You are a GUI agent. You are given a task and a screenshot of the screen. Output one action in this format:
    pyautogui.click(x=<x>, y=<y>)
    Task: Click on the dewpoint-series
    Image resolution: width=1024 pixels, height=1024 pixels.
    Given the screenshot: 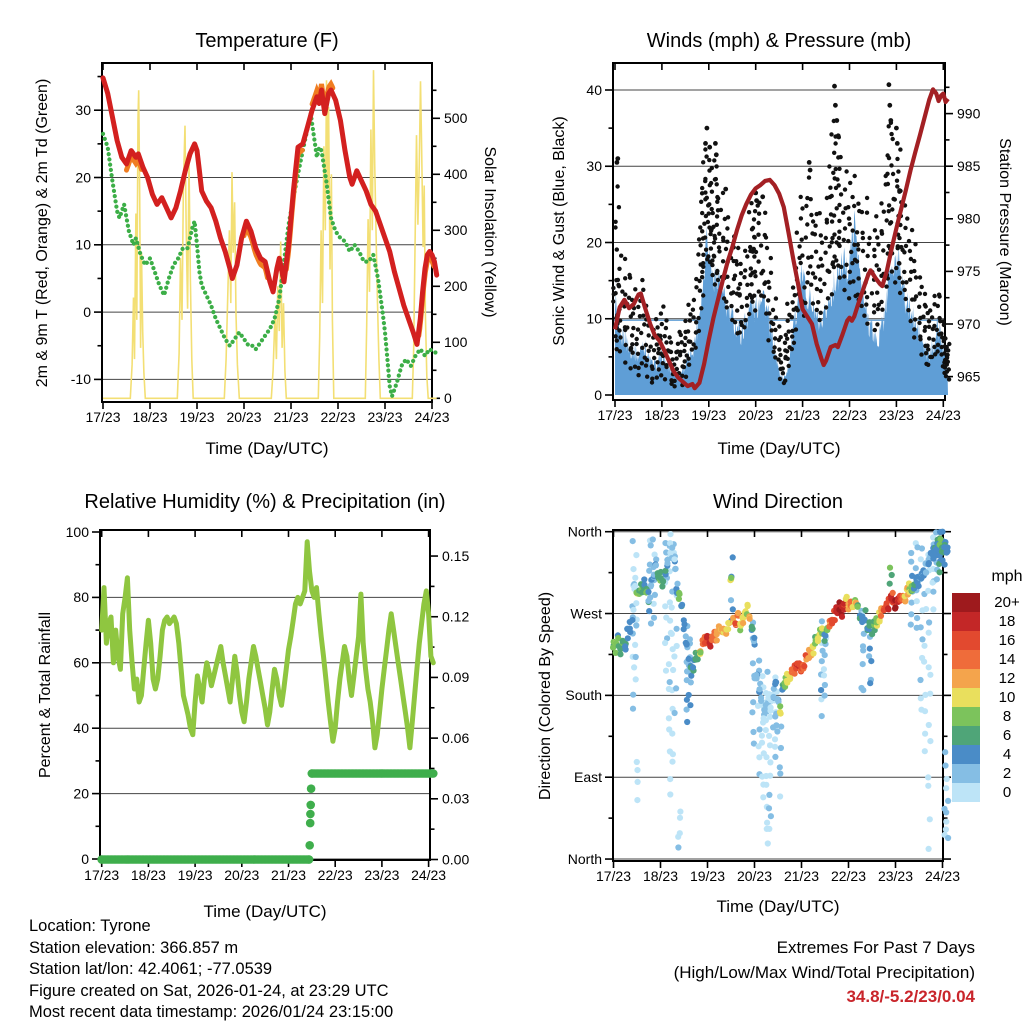 What is the action you would take?
    pyautogui.click(x=269, y=258)
    